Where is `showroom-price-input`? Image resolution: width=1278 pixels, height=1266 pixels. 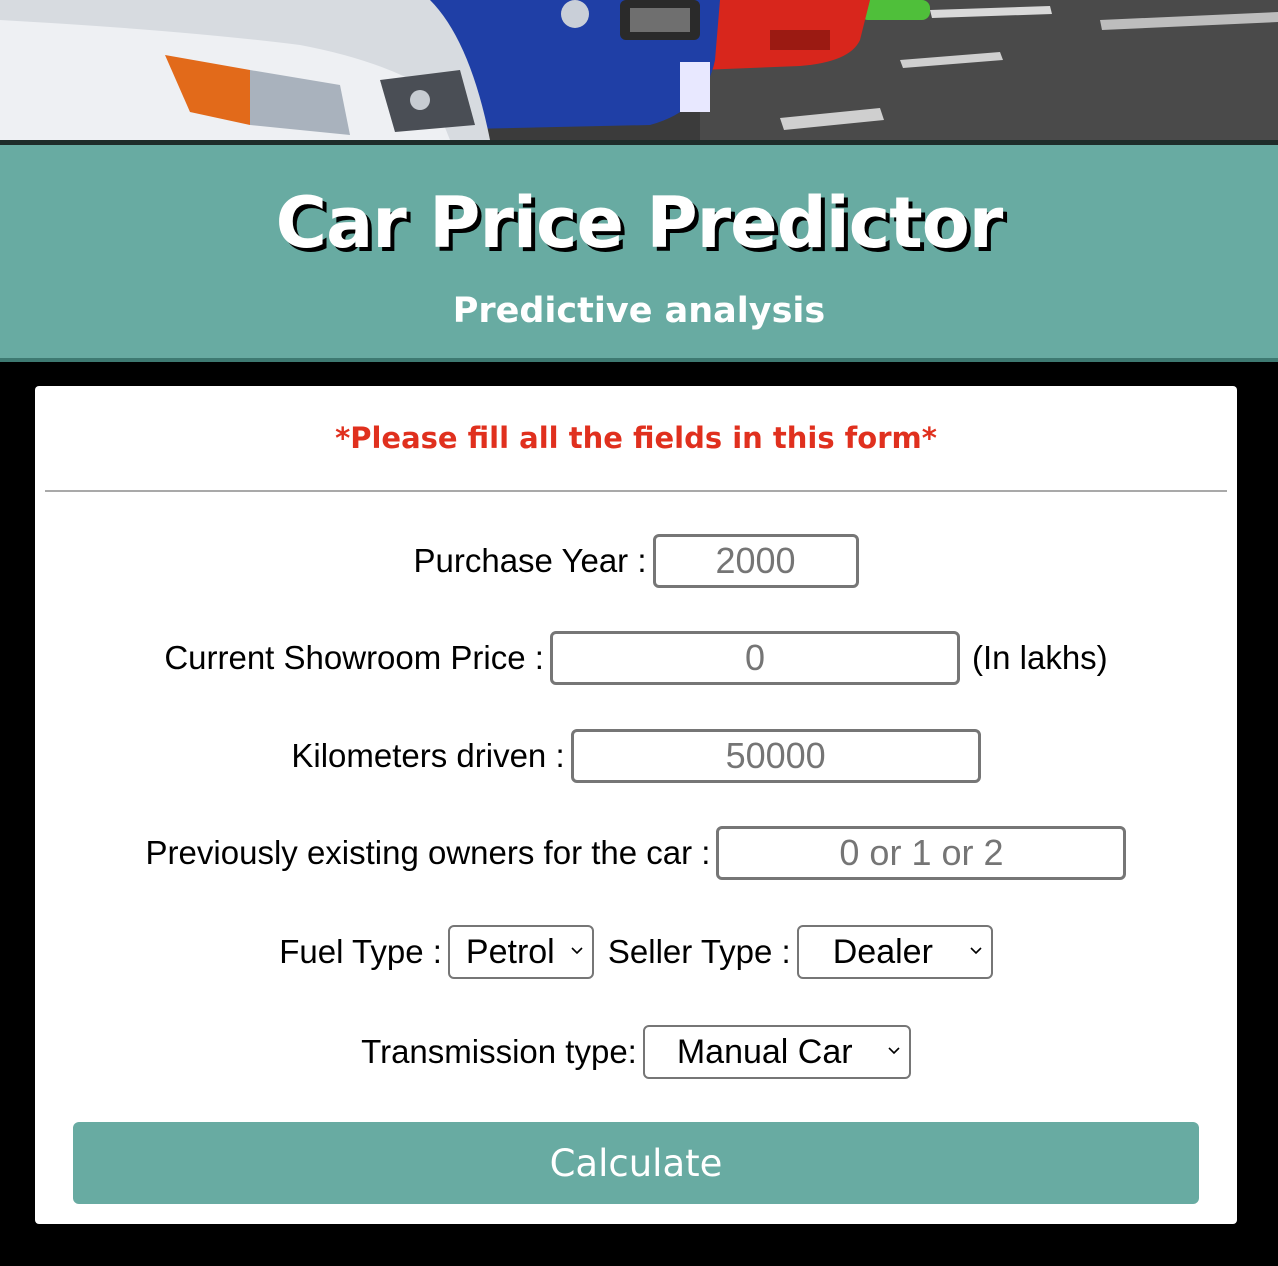 showroom-price-input is located at coordinates (754, 658).